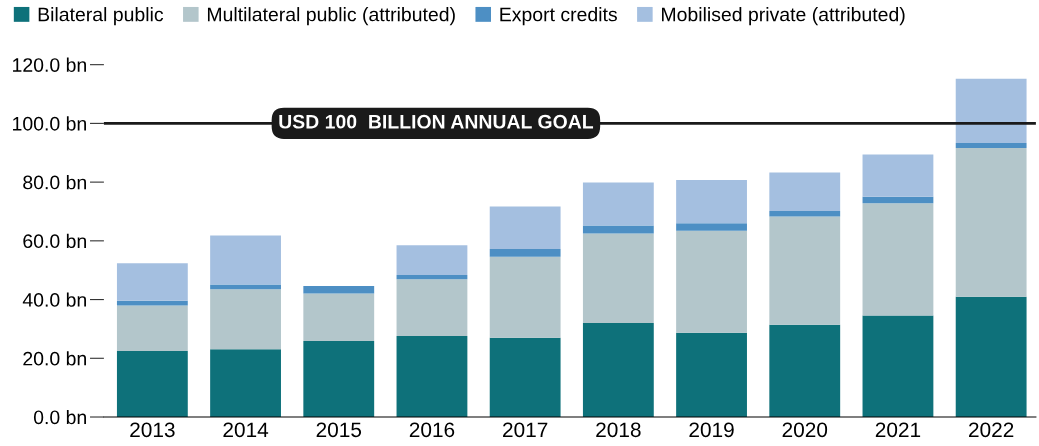  What do you see at coordinates (152, 430) in the screenshot?
I see `x-tick-label: 2013` at bounding box center [152, 430].